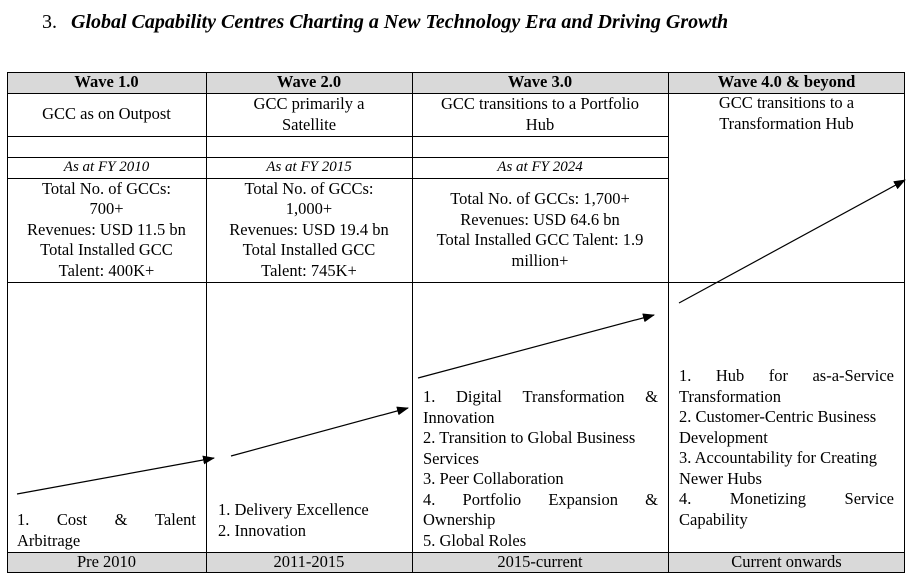 The width and height of the screenshot is (912, 583). I want to click on list-item: 1. Delivery Excellence, so click(293, 509).